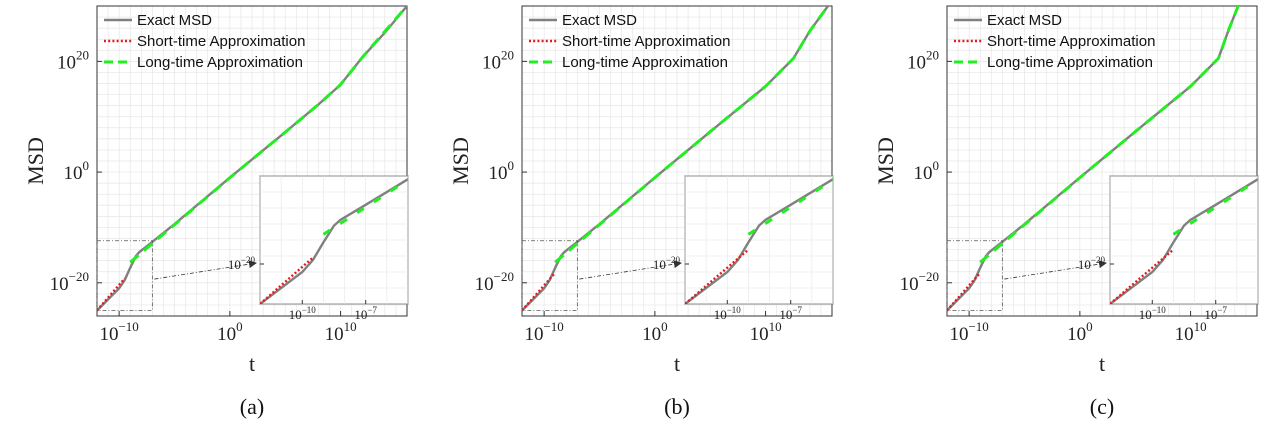  Describe the element at coordinates (111, 294) in the screenshot. I see `series-line-short-time-approximation` at that location.